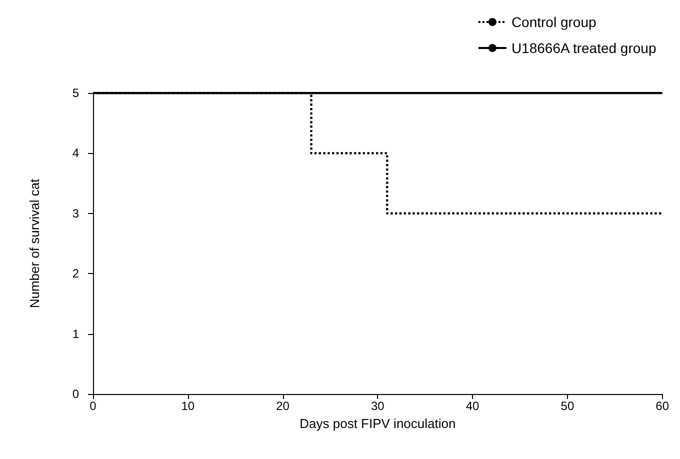 The width and height of the screenshot is (680, 459). What do you see at coordinates (76, 333) in the screenshot?
I see `y-tick-label: 1` at bounding box center [76, 333].